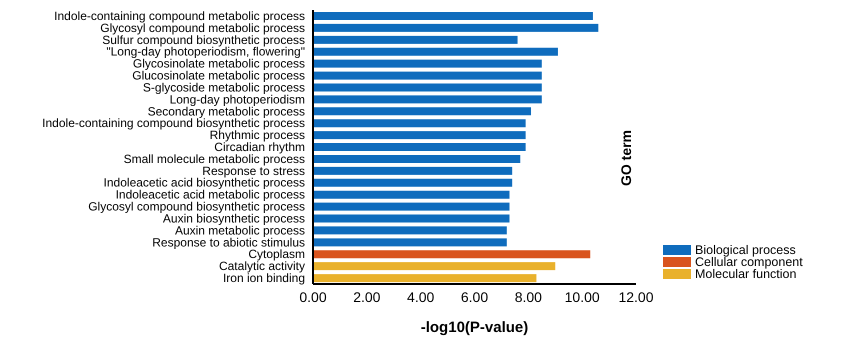 This screenshot has height=346, width=849. Describe the element at coordinates (261, 266) in the screenshot. I see `y-tick-label: Catalytic activity` at that location.